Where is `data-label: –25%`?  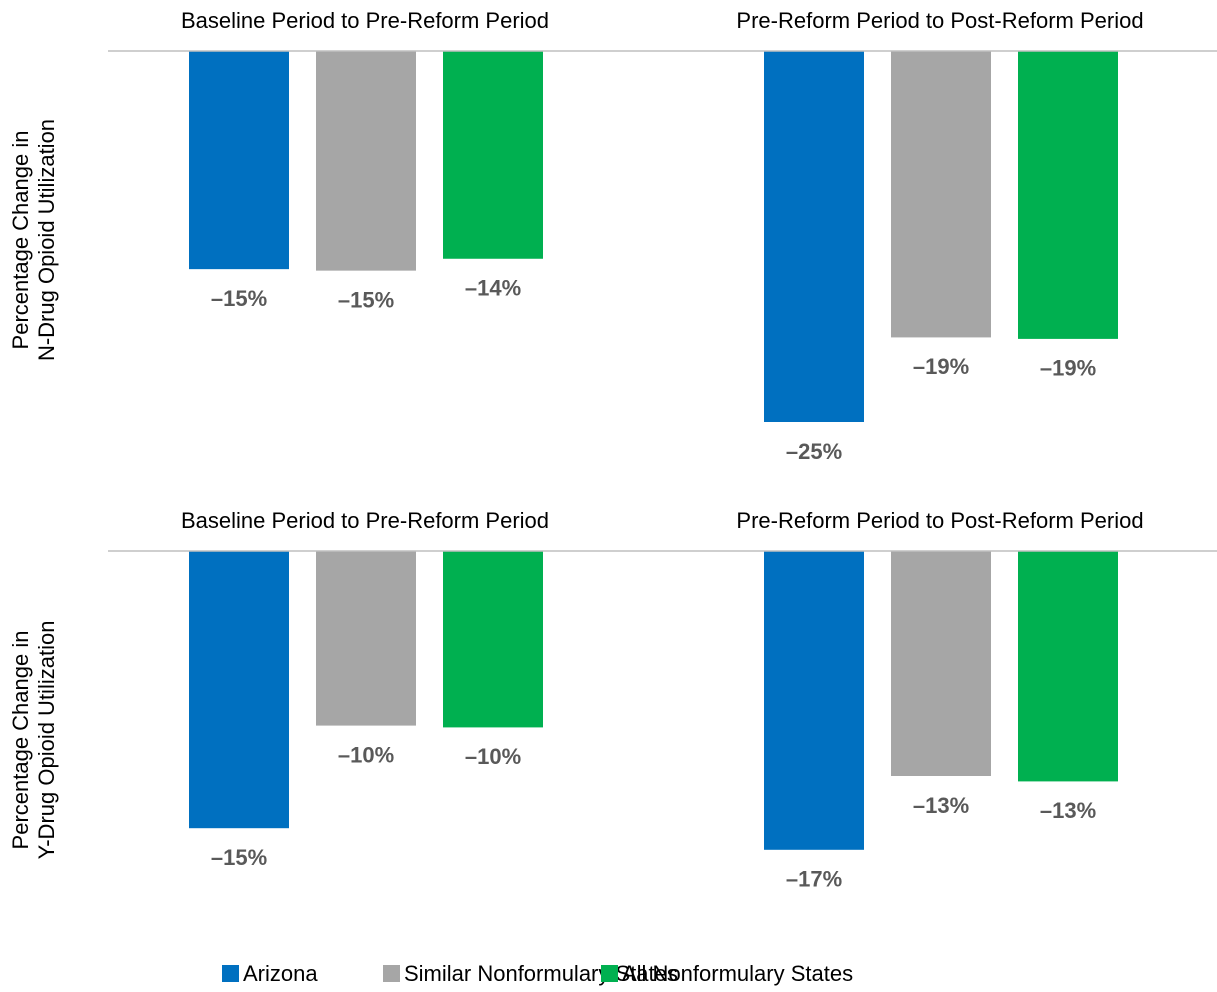
data-label: –25% is located at coordinates (814, 451).